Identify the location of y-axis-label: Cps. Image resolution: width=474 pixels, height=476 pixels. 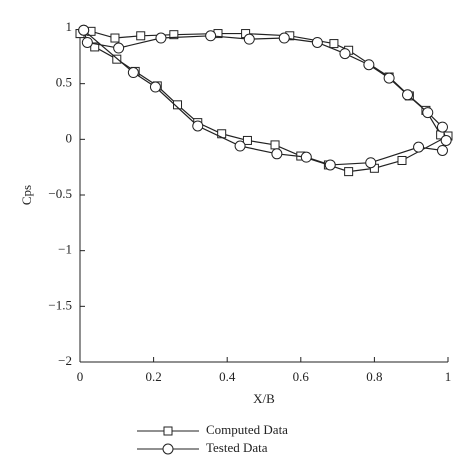
(26, 195).